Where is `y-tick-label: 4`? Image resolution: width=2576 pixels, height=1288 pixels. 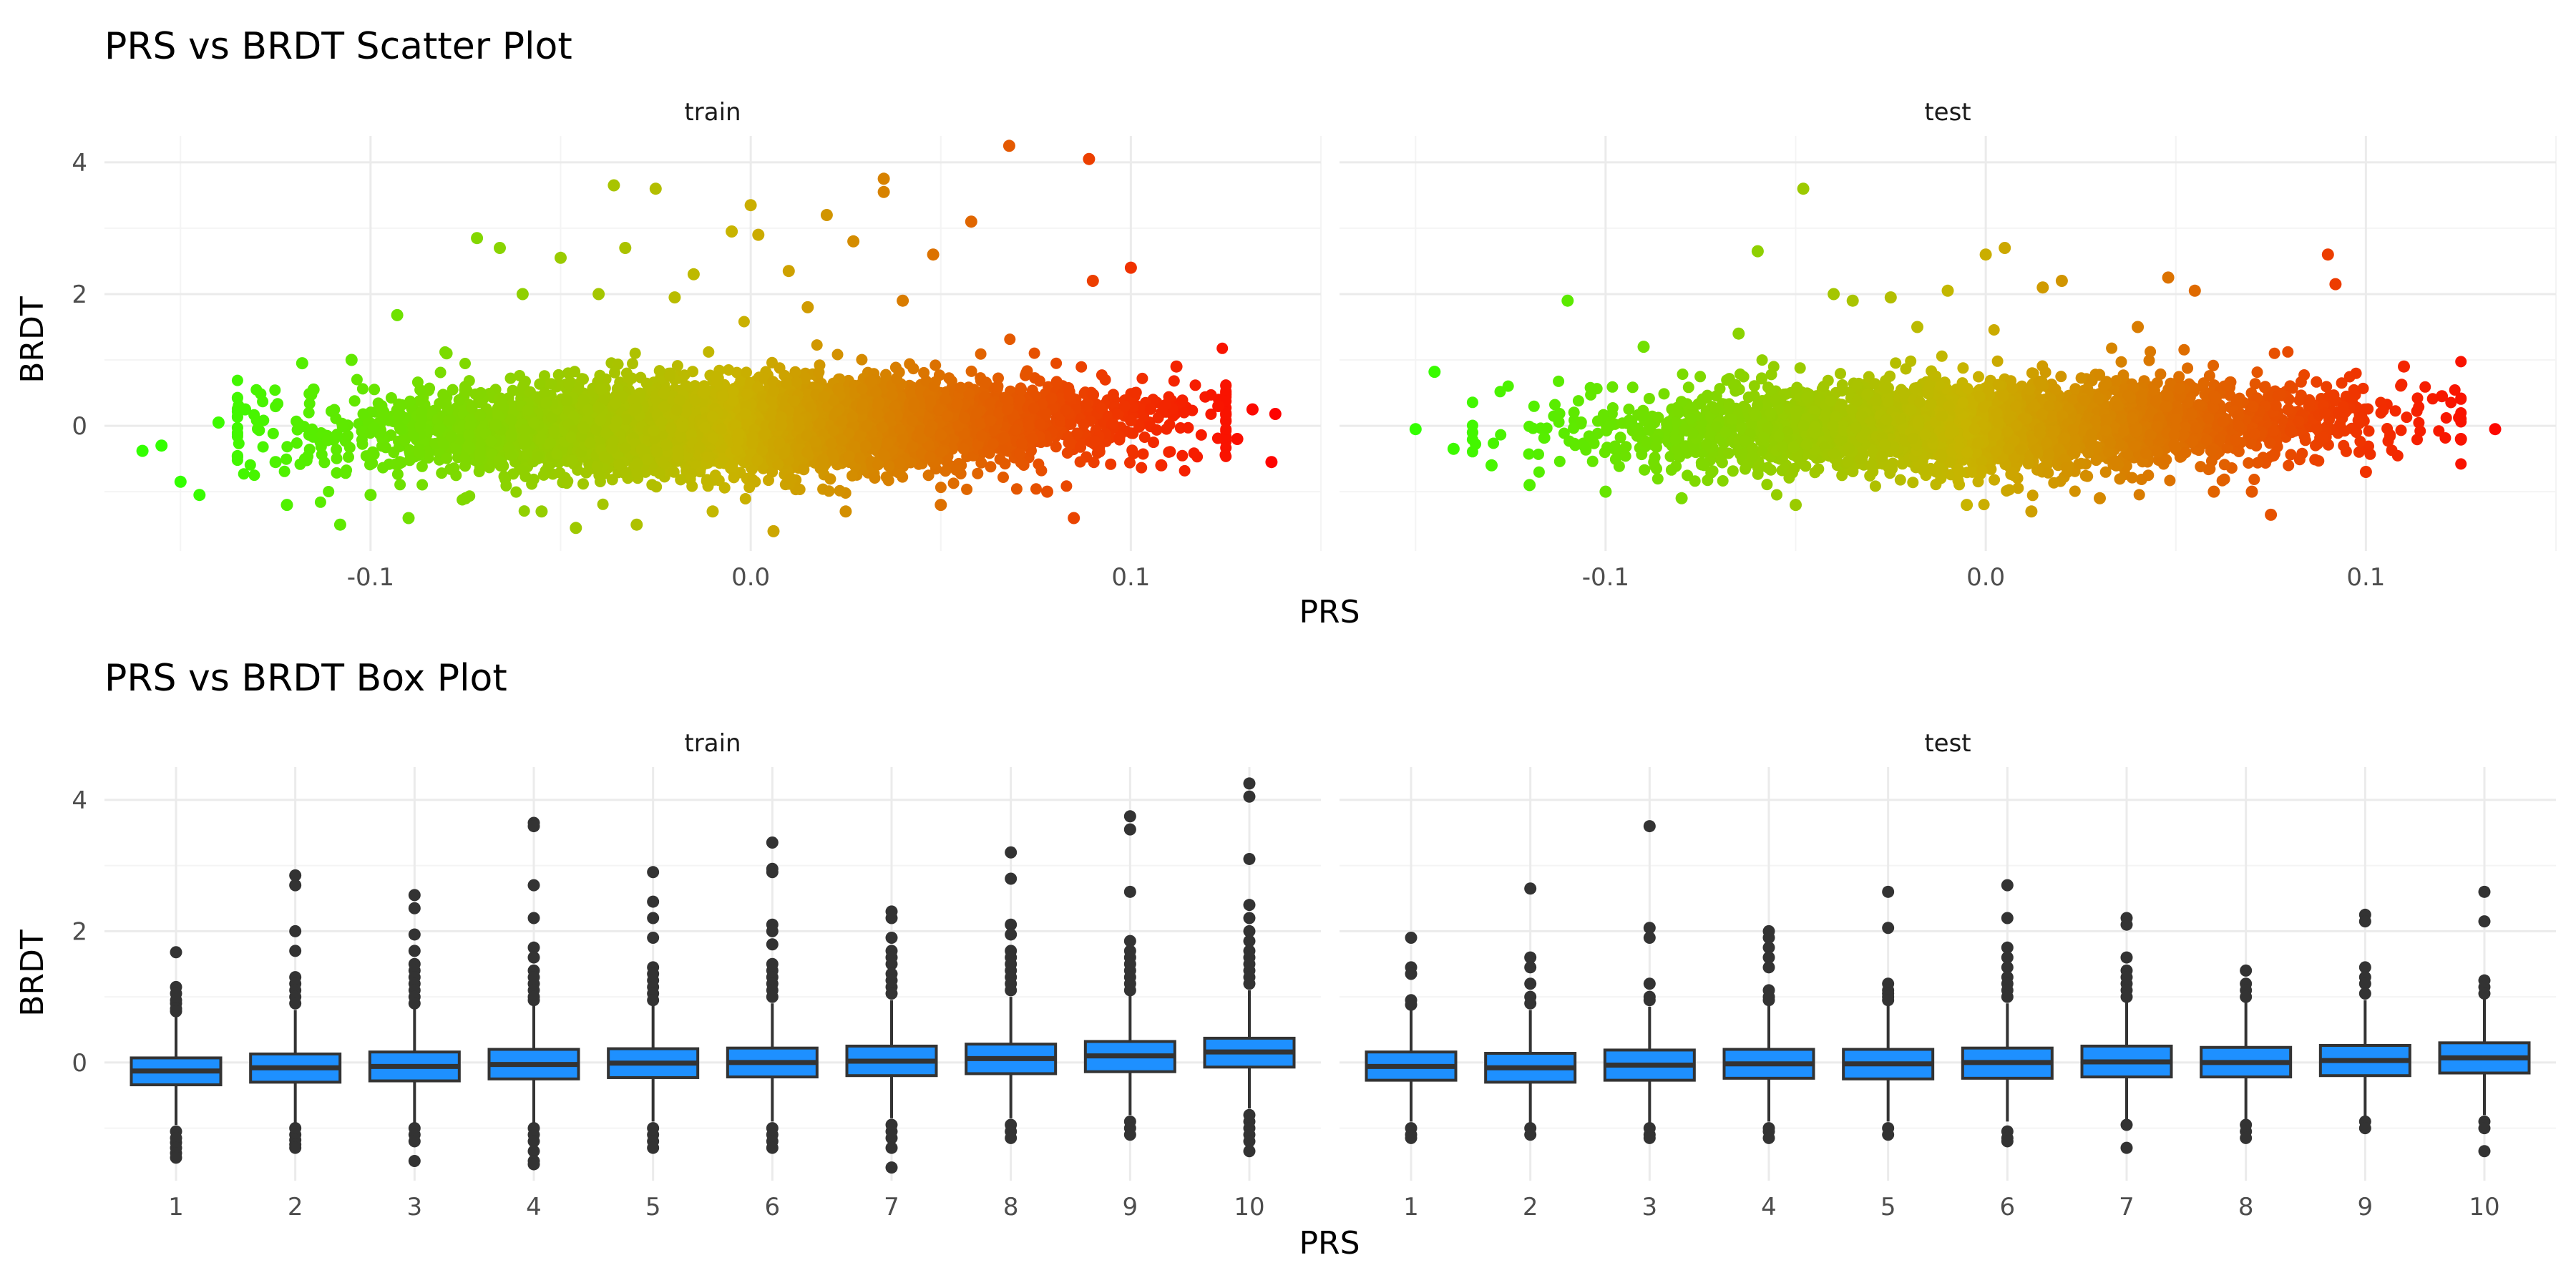
y-tick-label: 4 is located at coordinates (79, 163).